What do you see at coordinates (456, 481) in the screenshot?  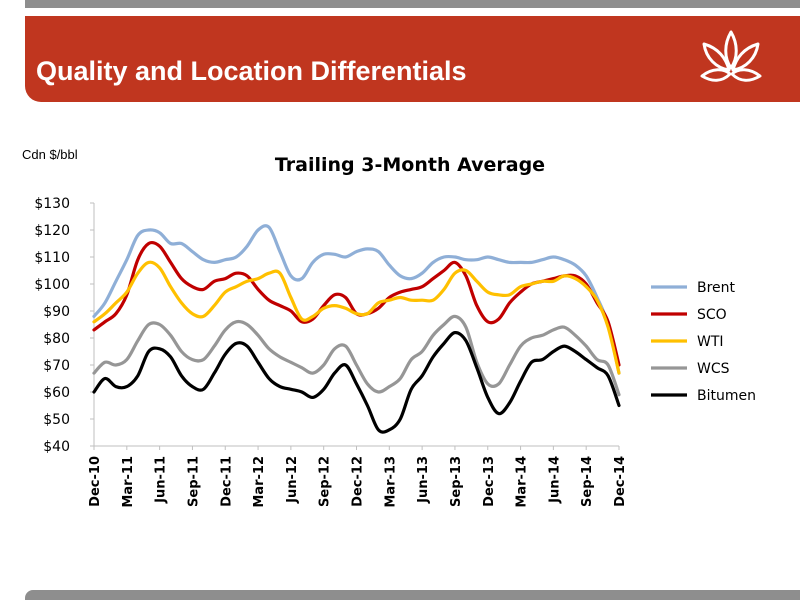 I see `x-tick-label: Sep-13` at bounding box center [456, 481].